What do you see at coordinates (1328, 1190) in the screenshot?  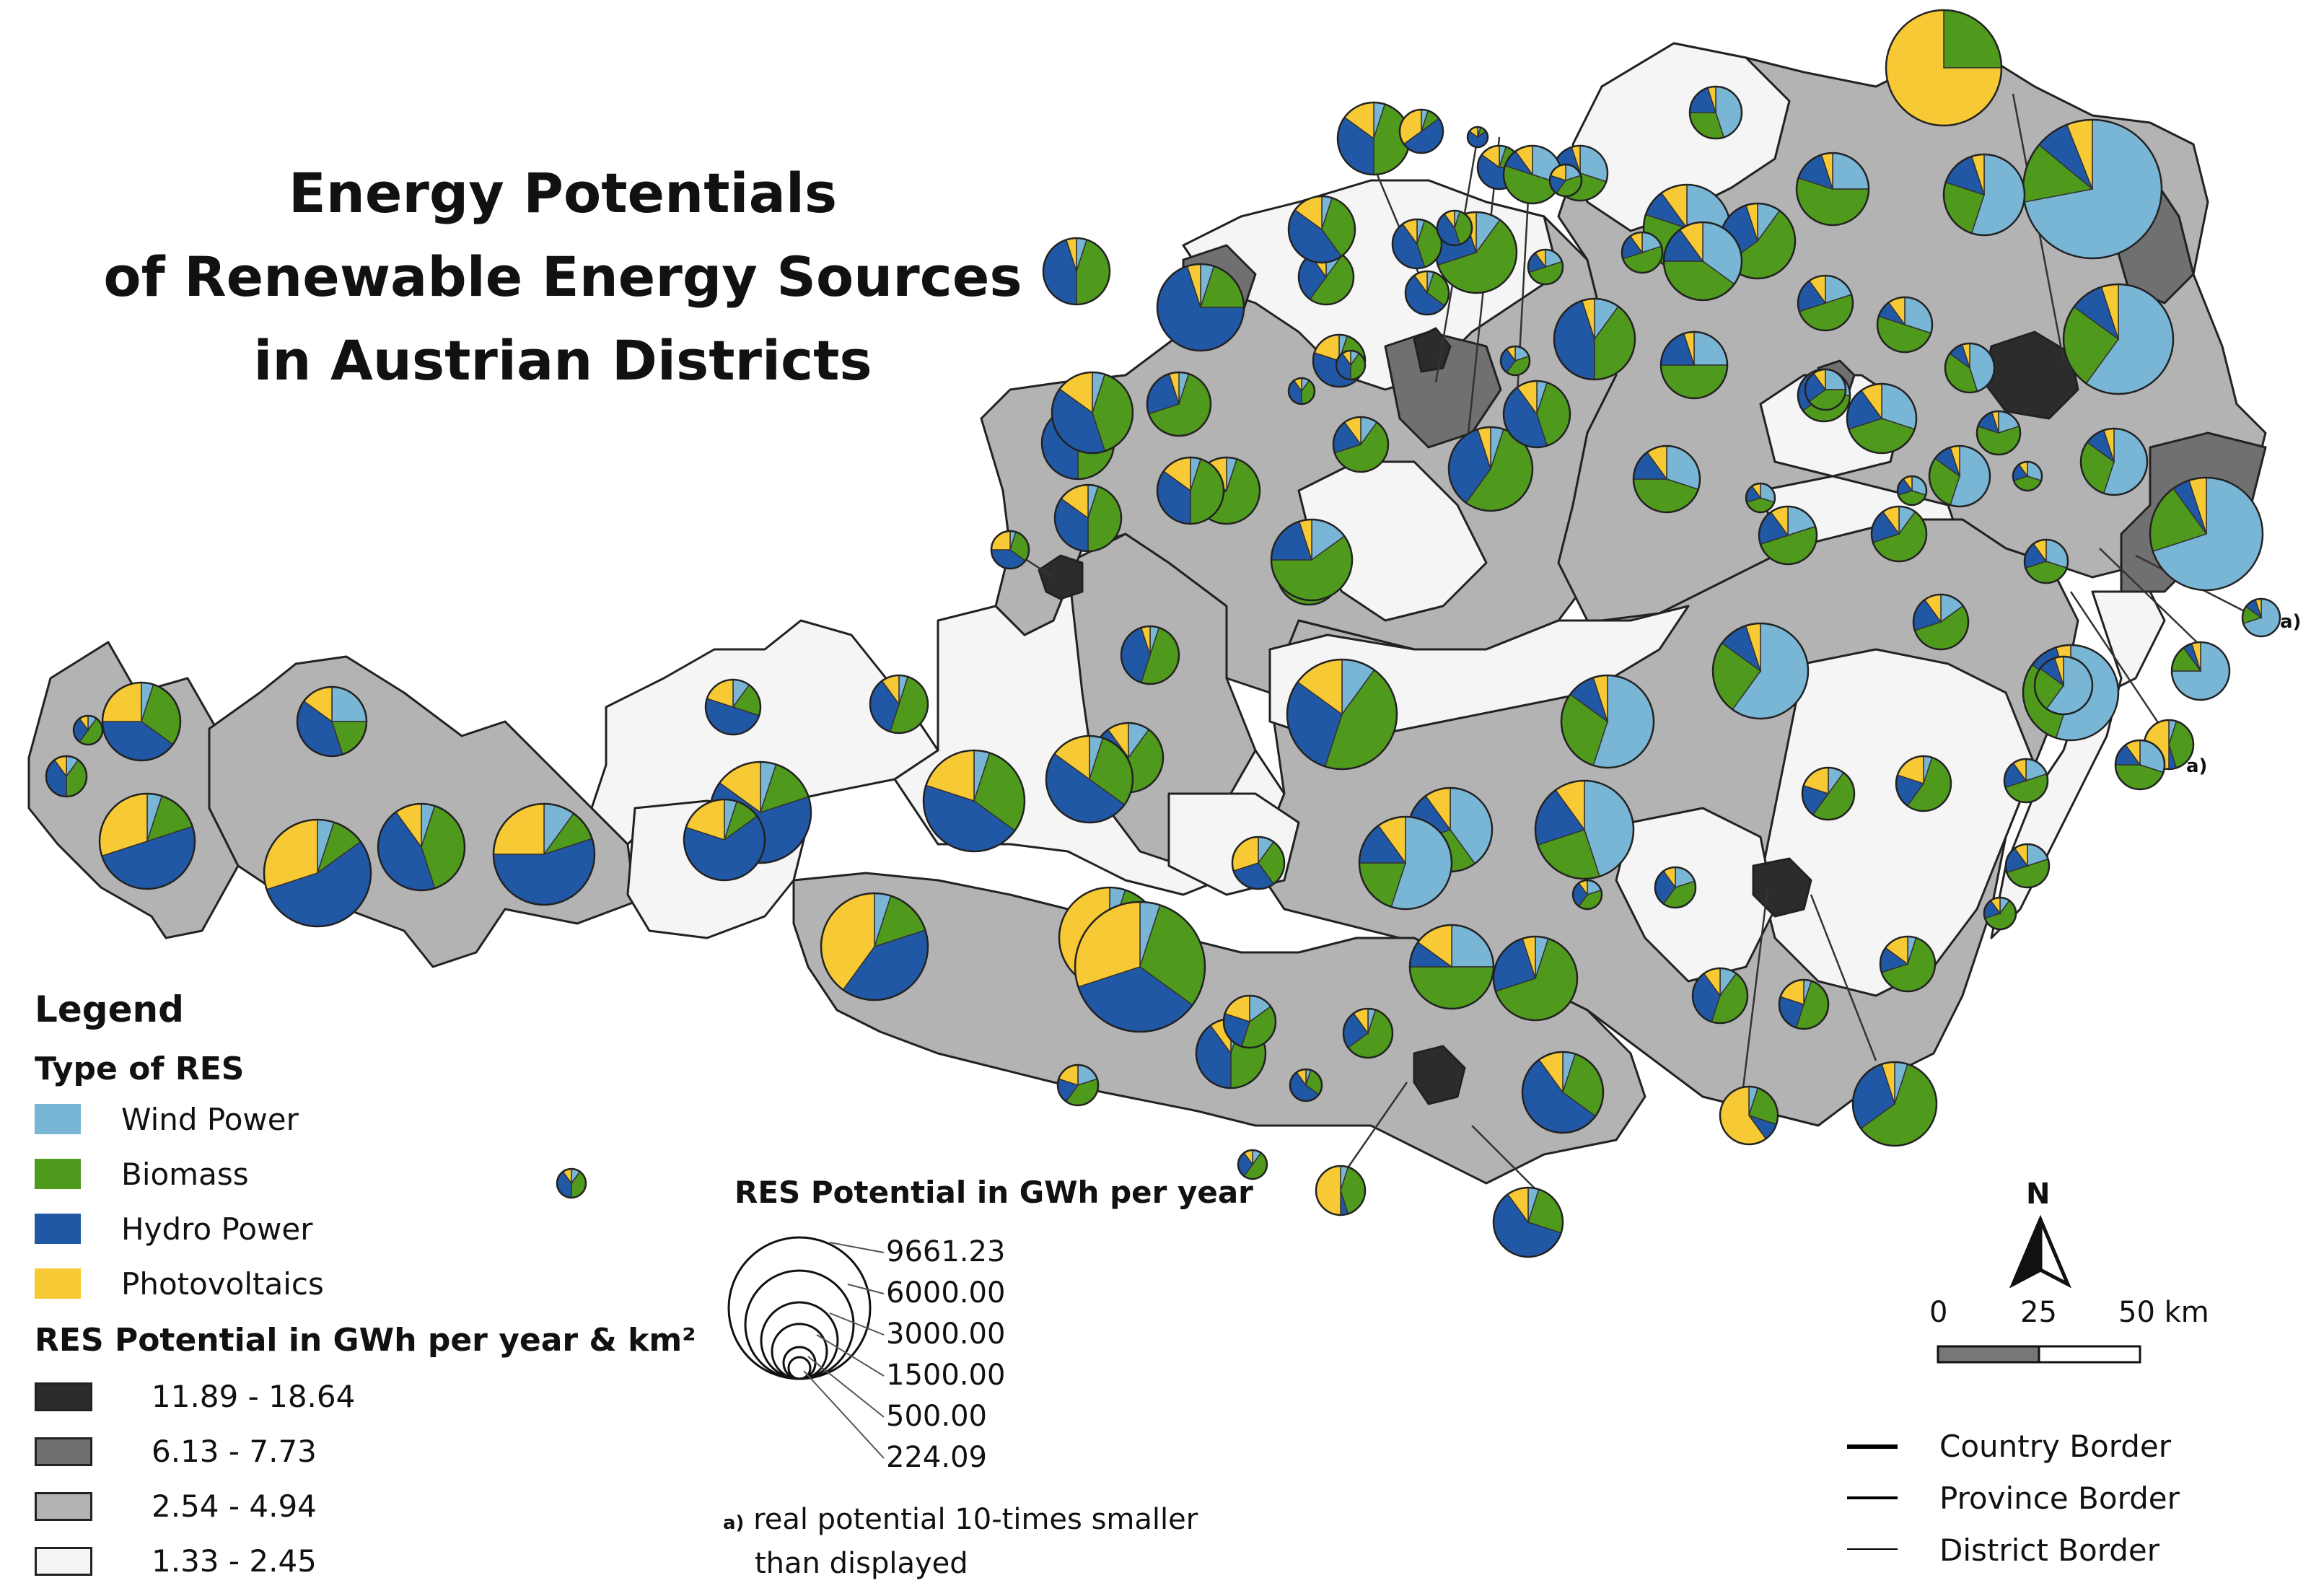 I see `pie-slice-pv` at bounding box center [1328, 1190].